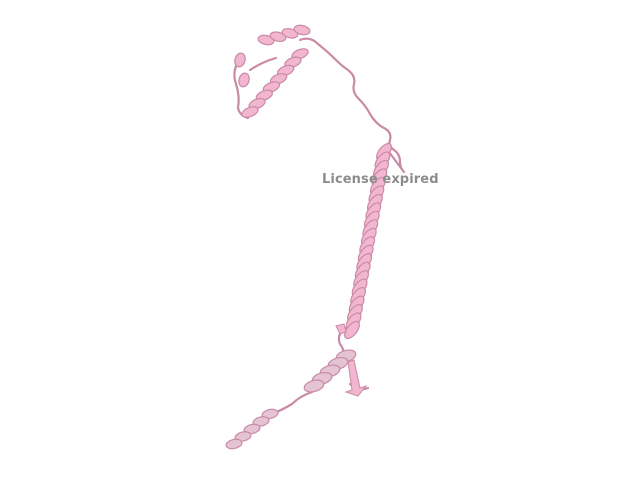  Describe the element at coordinates (275, 83) in the screenshot. I see `helix-top-long` at that location.